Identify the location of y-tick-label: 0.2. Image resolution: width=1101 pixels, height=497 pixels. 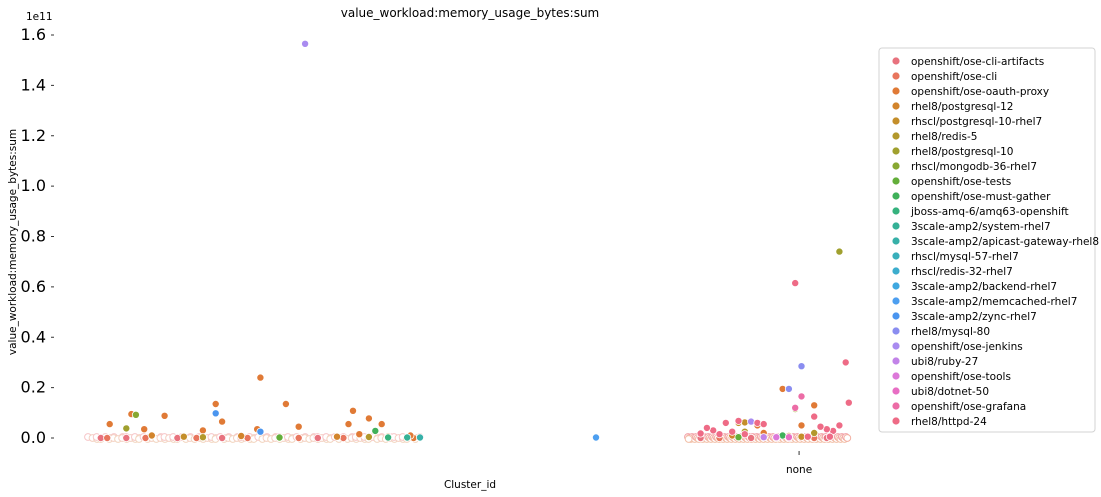
(33, 387).